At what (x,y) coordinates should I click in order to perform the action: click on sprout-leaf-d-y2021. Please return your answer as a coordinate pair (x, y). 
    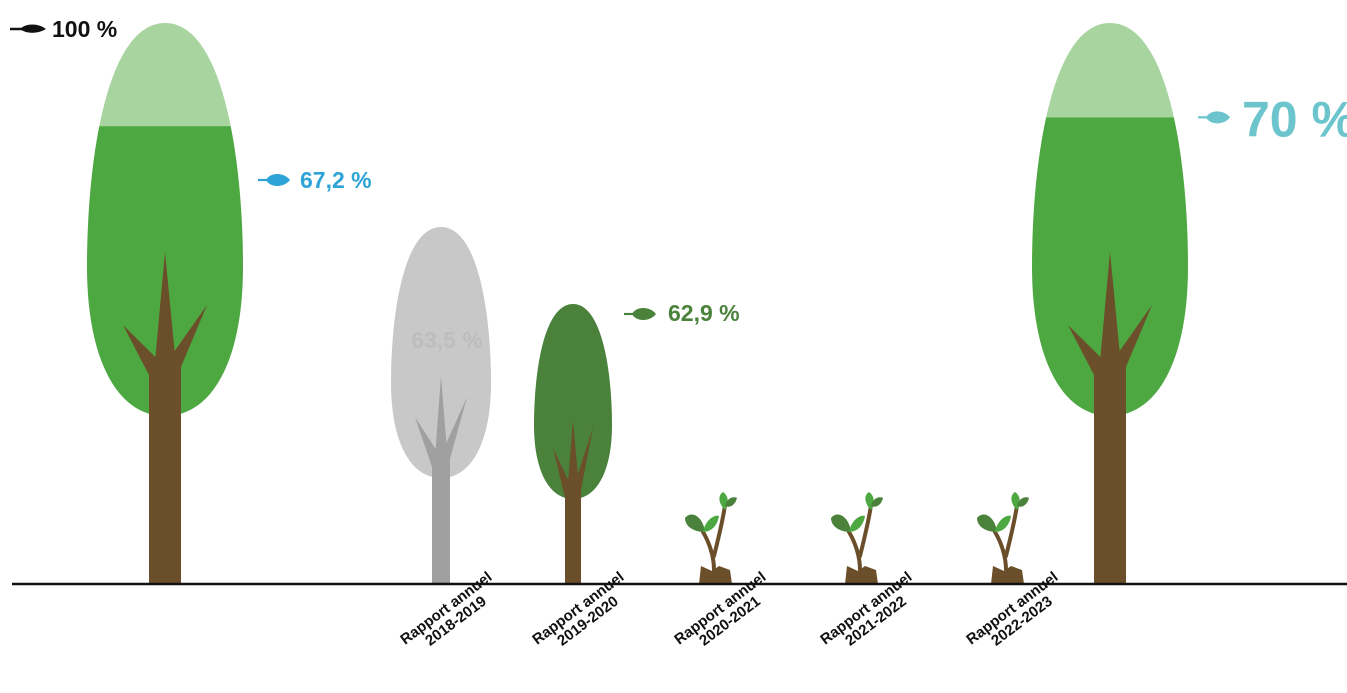
    Looking at the image, I should click on (877, 502).